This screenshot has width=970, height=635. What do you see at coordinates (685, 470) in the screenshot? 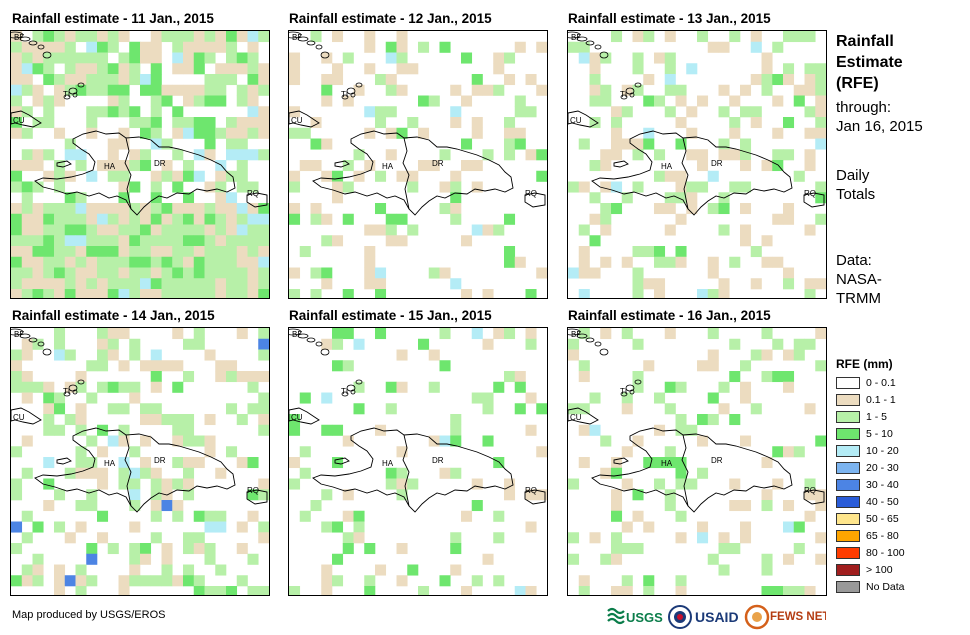
I see `ha-dr-border` at bounding box center [685, 470].